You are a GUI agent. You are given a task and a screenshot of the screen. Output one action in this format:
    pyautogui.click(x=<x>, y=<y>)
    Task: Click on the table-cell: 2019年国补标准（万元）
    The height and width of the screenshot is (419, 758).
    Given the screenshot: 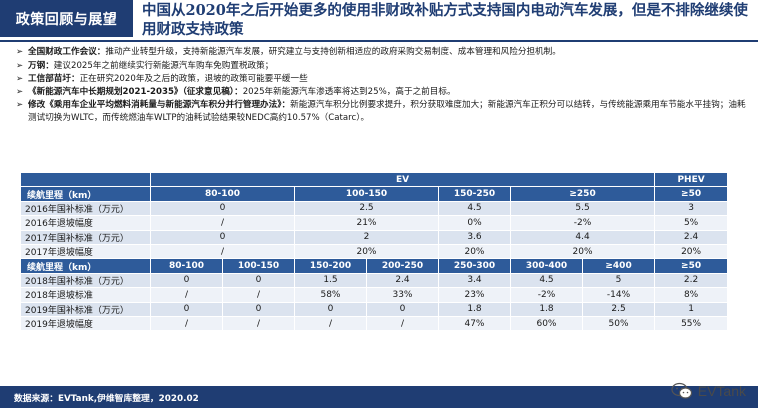 What is the action you would take?
    pyautogui.click(x=85, y=309)
    